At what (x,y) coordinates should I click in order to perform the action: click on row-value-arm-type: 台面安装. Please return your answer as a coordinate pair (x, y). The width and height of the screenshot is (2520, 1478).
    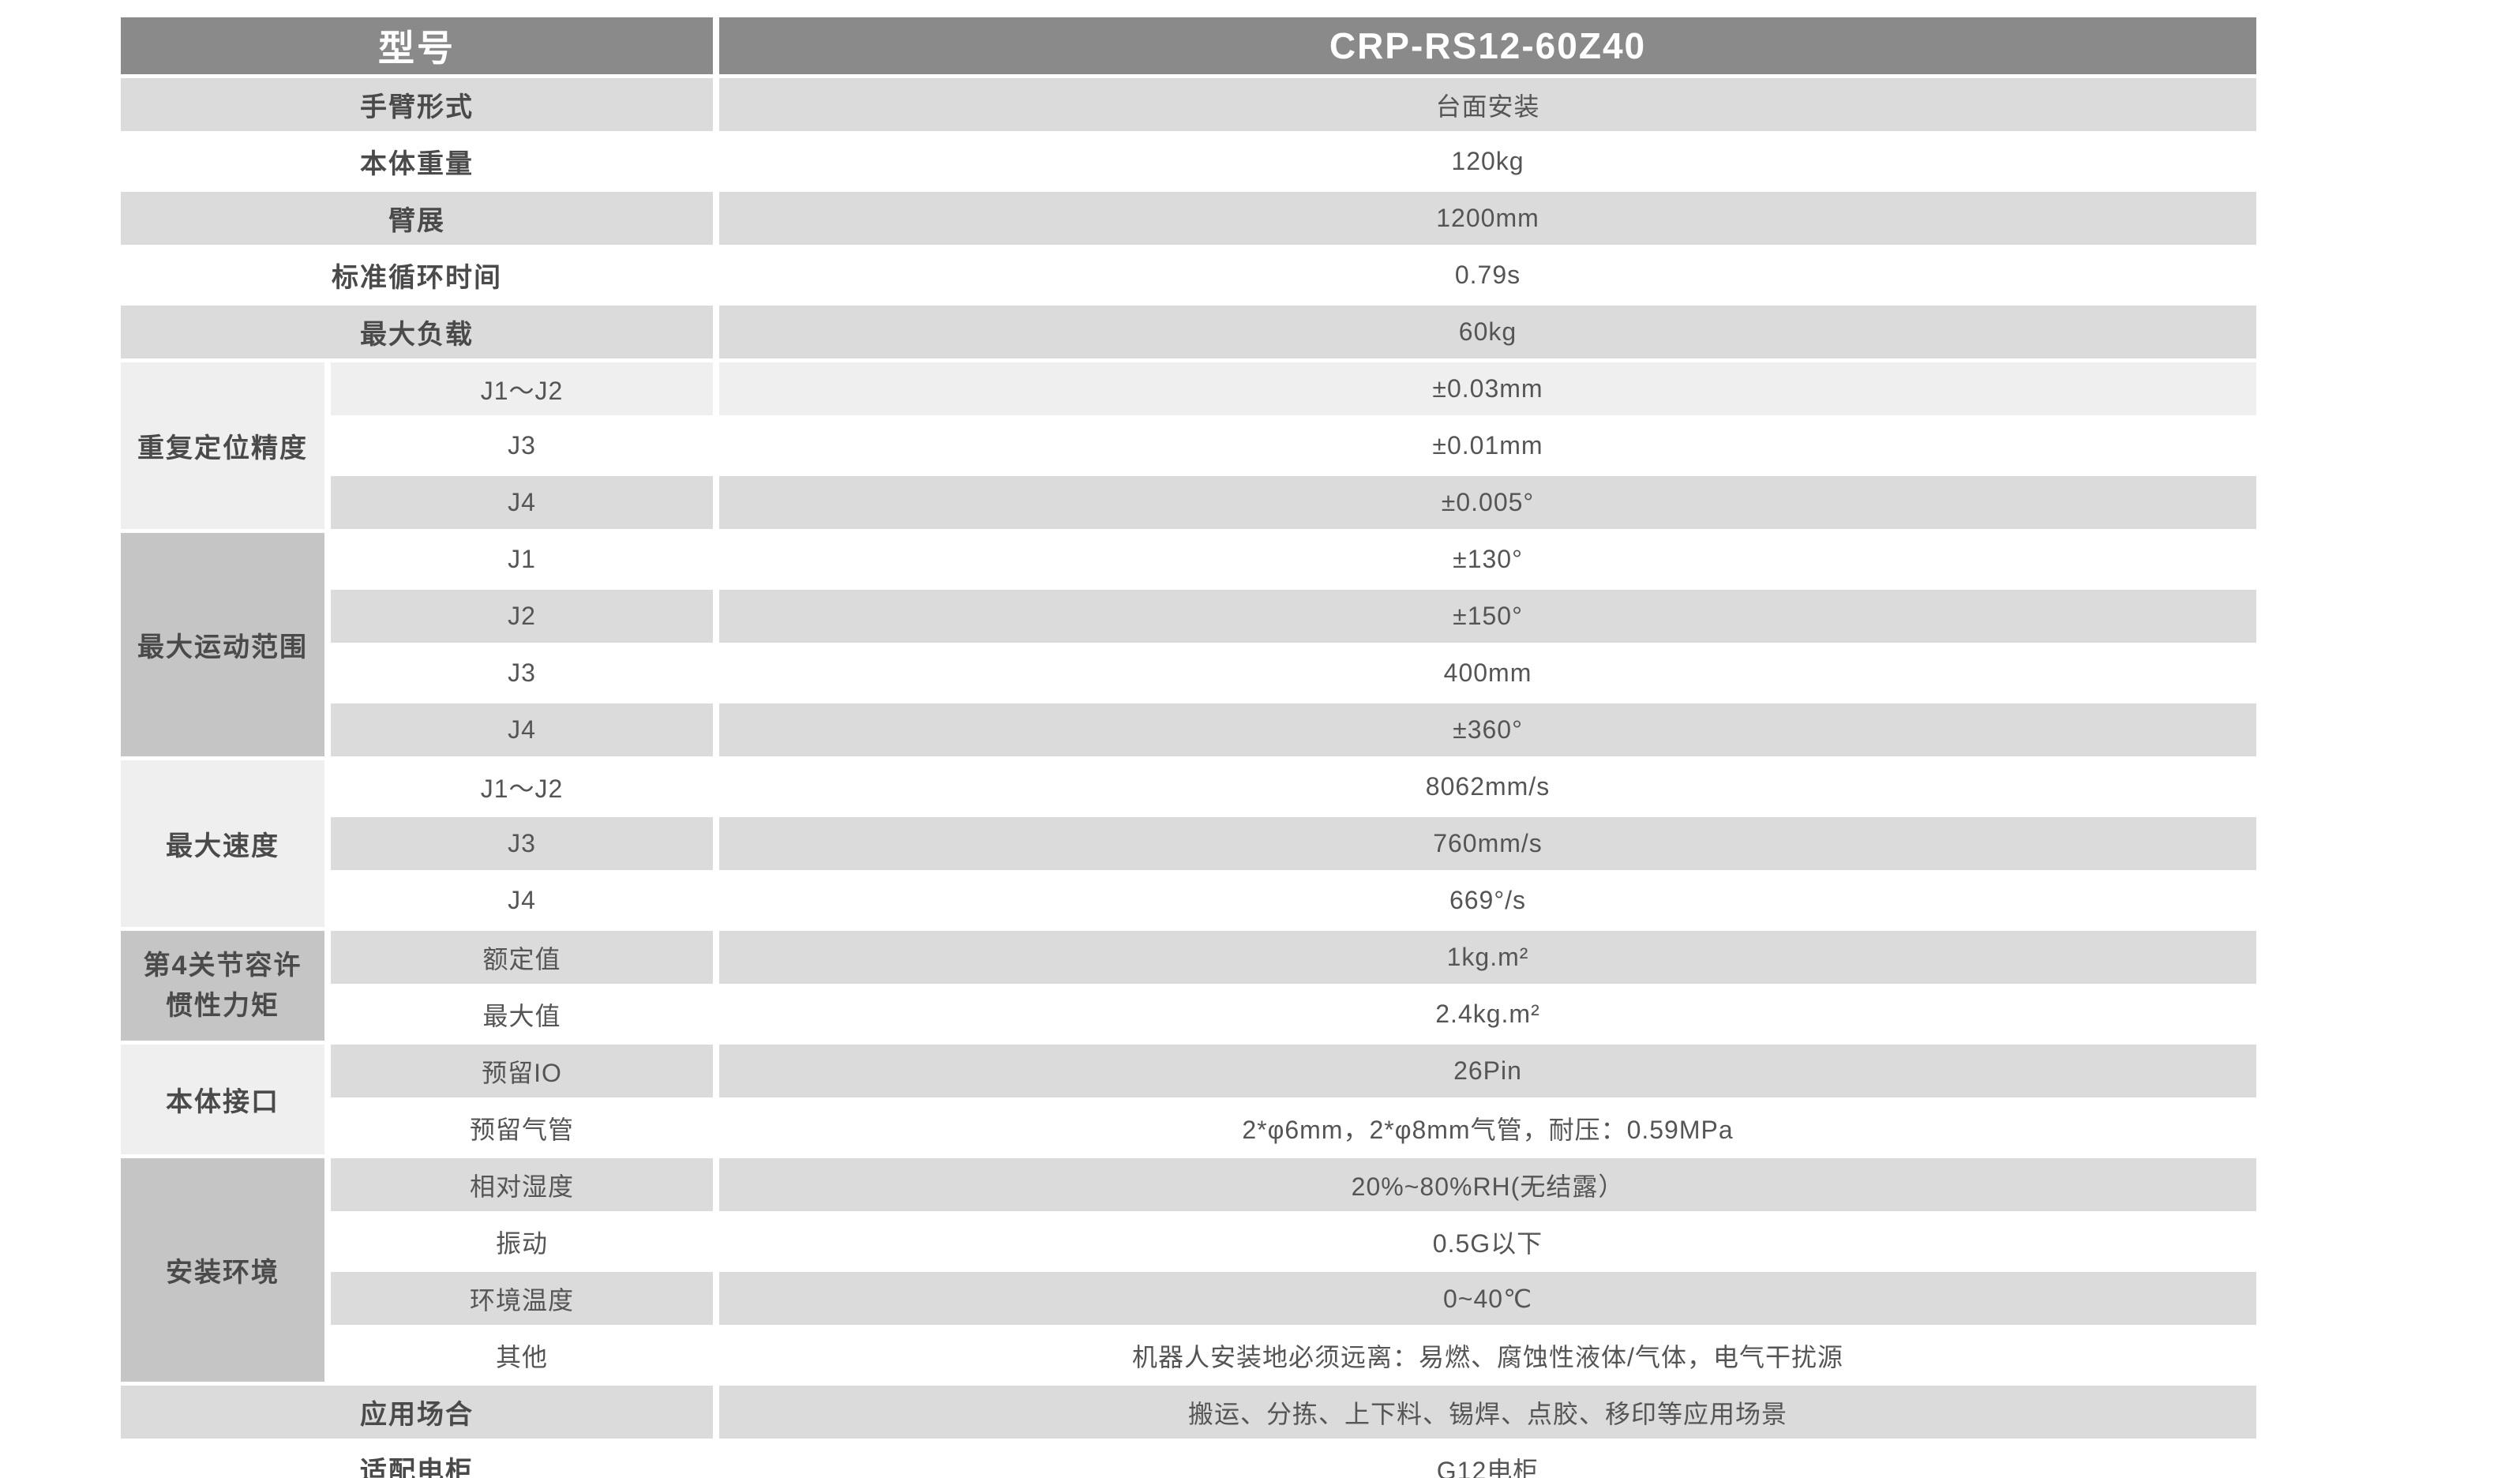
    Looking at the image, I should click on (1487, 104).